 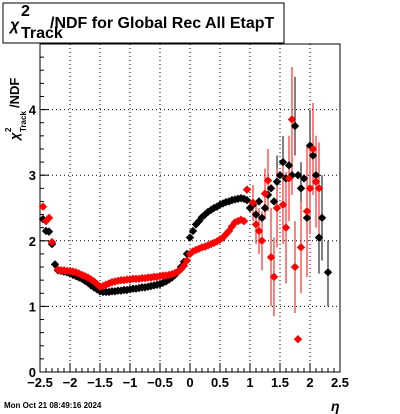 What do you see at coordinates (23, 121) in the screenshot?
I see `y-label-subscript: Track` at bounding box center [23, 121].